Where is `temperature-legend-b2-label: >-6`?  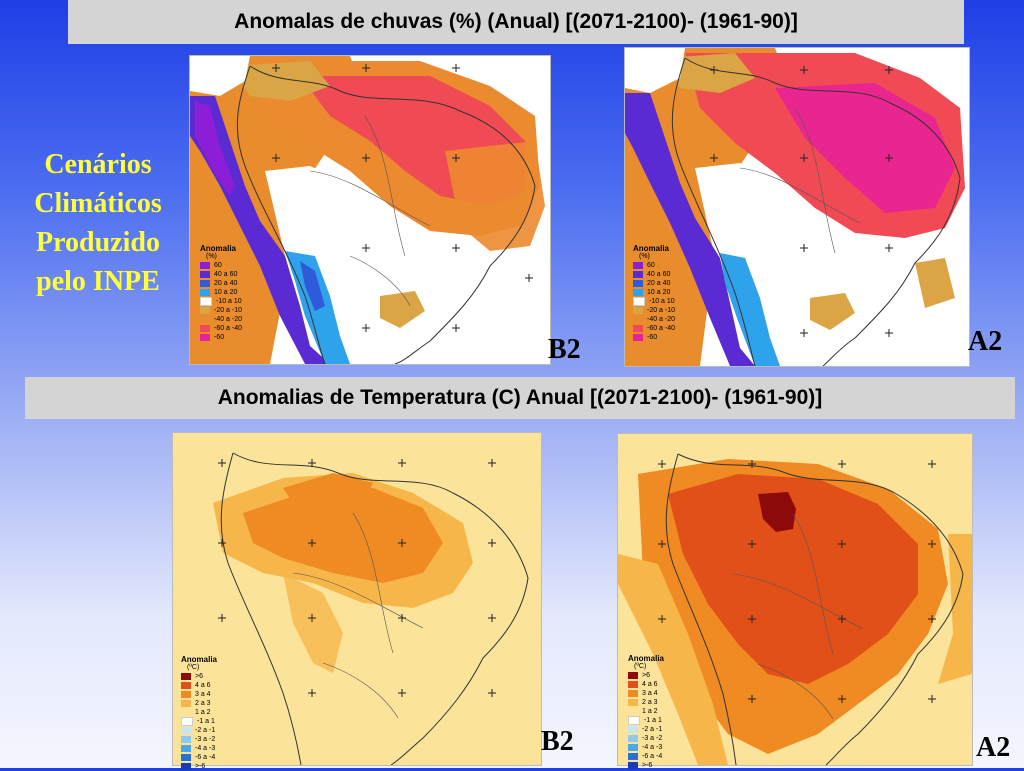 temperature-legend-b2-label: >-6 is located at coordinates (200, 766).